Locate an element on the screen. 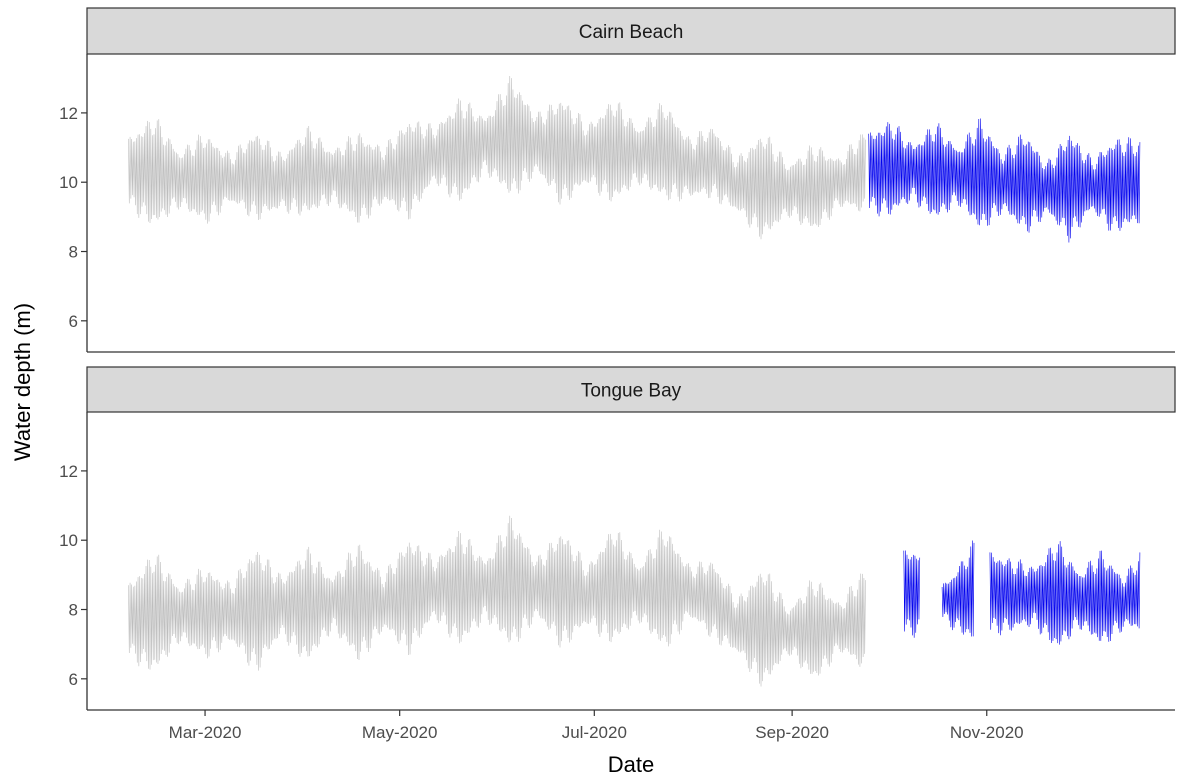  x-tick-label: May-2020 is located at coordinates (400, 732).